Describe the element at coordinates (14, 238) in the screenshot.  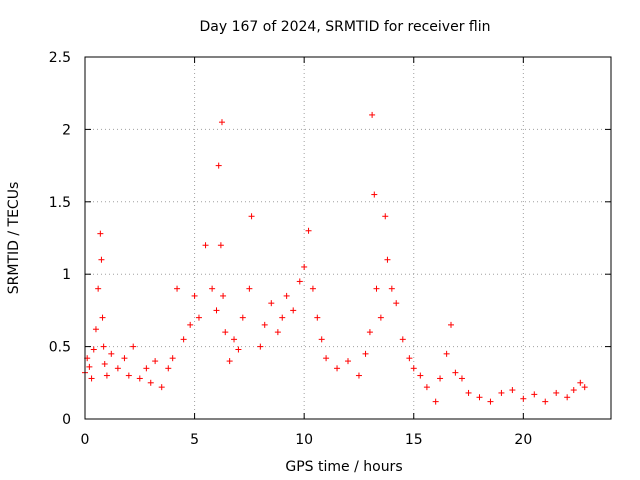
I see `y-axis-label: SRMTID / TECUs` at that location.